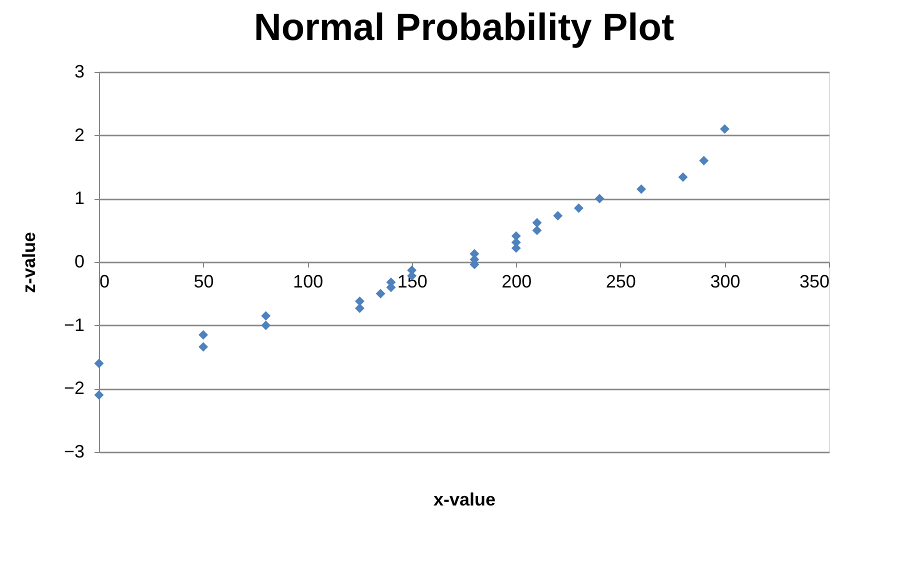  Describe the element at coordinates (621, 282) in the screenshot. I see `x-tick-label: 250` at that location.